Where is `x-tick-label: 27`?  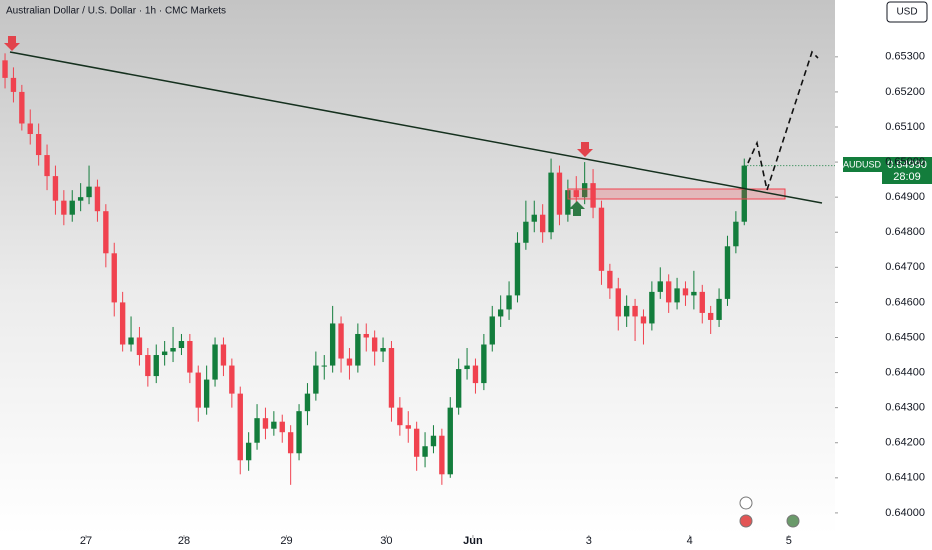
x-tick-label: 27 is located at coordinates (86, 541).